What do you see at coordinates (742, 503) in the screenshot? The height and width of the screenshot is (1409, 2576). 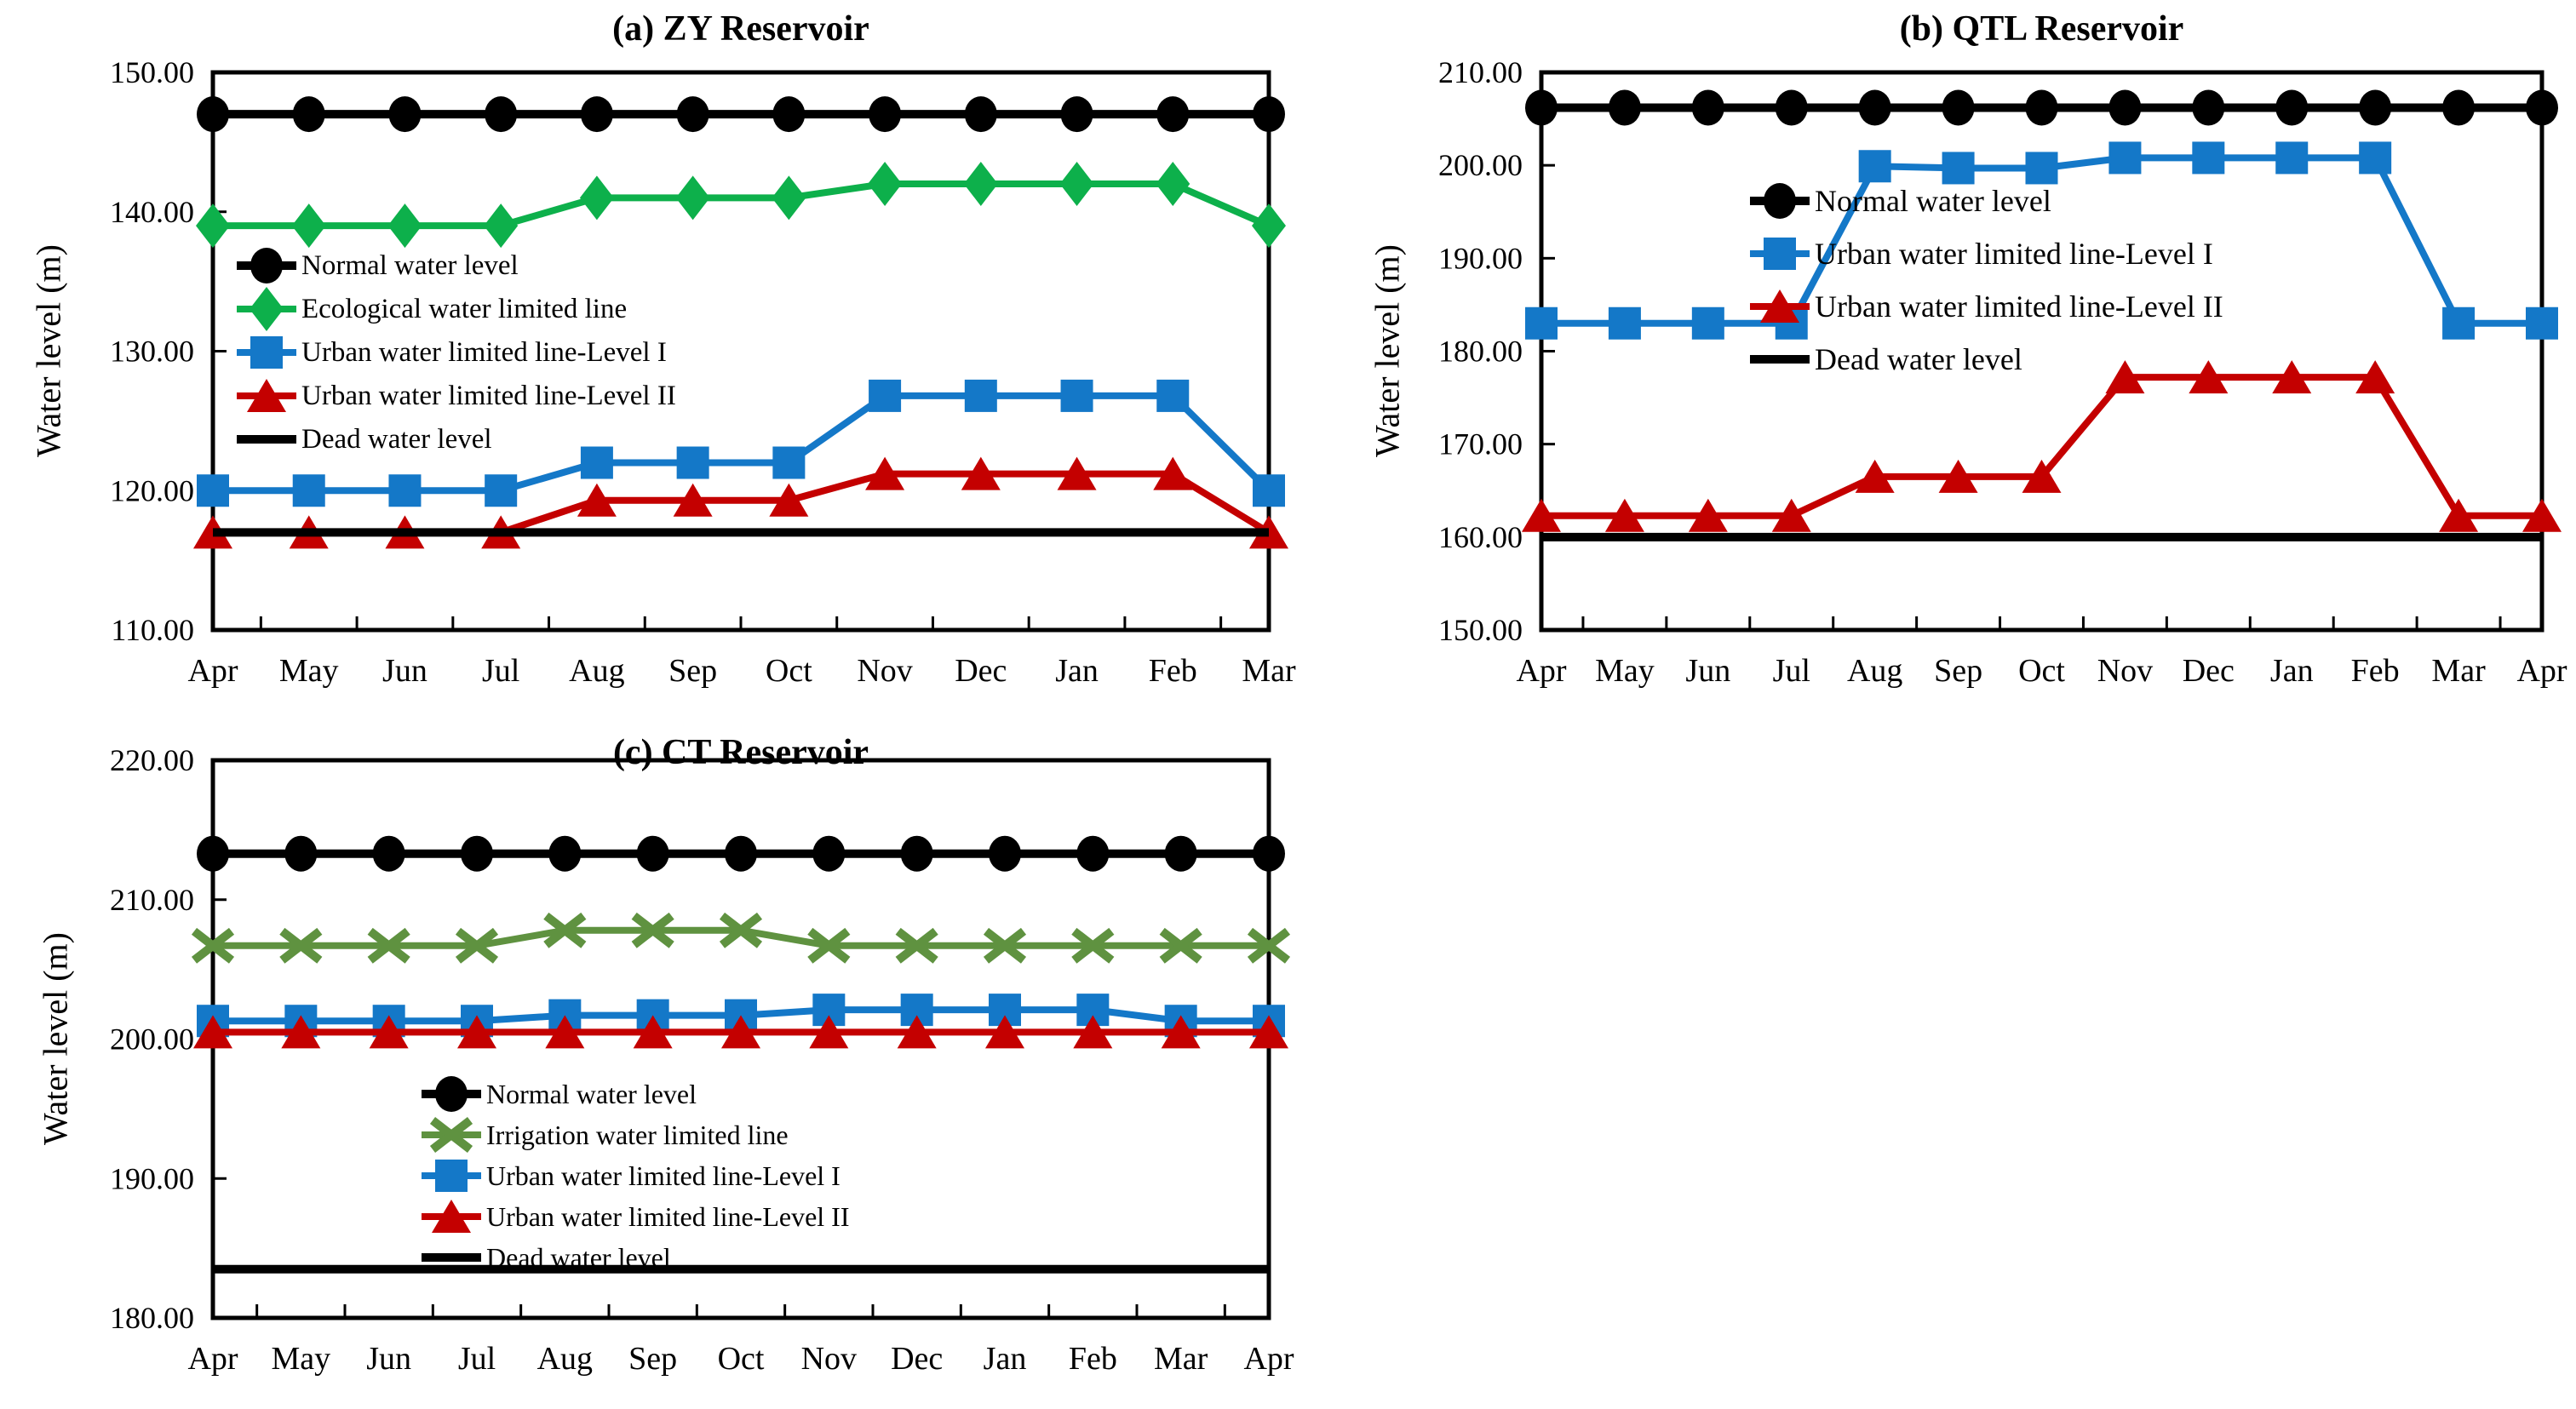 I see `series-line-urban-water-limited-line-level-ii` at bounding box center [742, 503].